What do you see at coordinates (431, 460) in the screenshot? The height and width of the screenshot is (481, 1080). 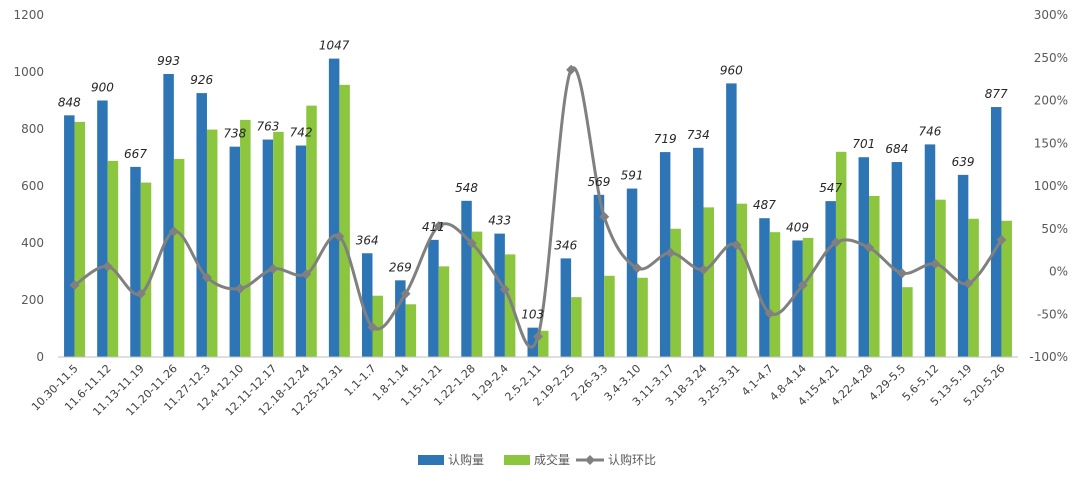 I see `legend-swatch-subscription` at bounding box center [431, 460].